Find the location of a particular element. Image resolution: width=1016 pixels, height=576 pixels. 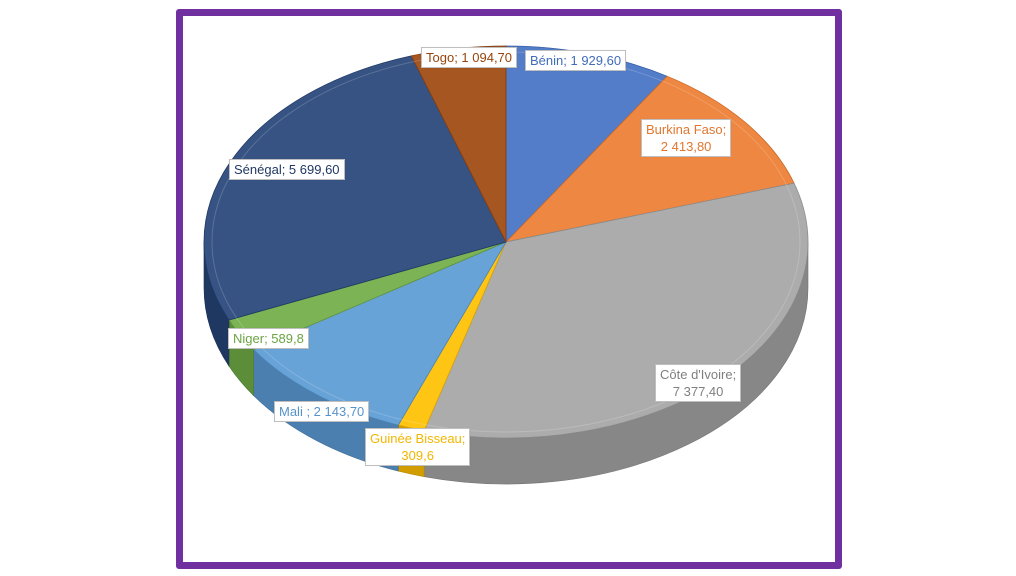

data-label-mali: Mali ; 2 143,70 is located at coordinates (322, 411).